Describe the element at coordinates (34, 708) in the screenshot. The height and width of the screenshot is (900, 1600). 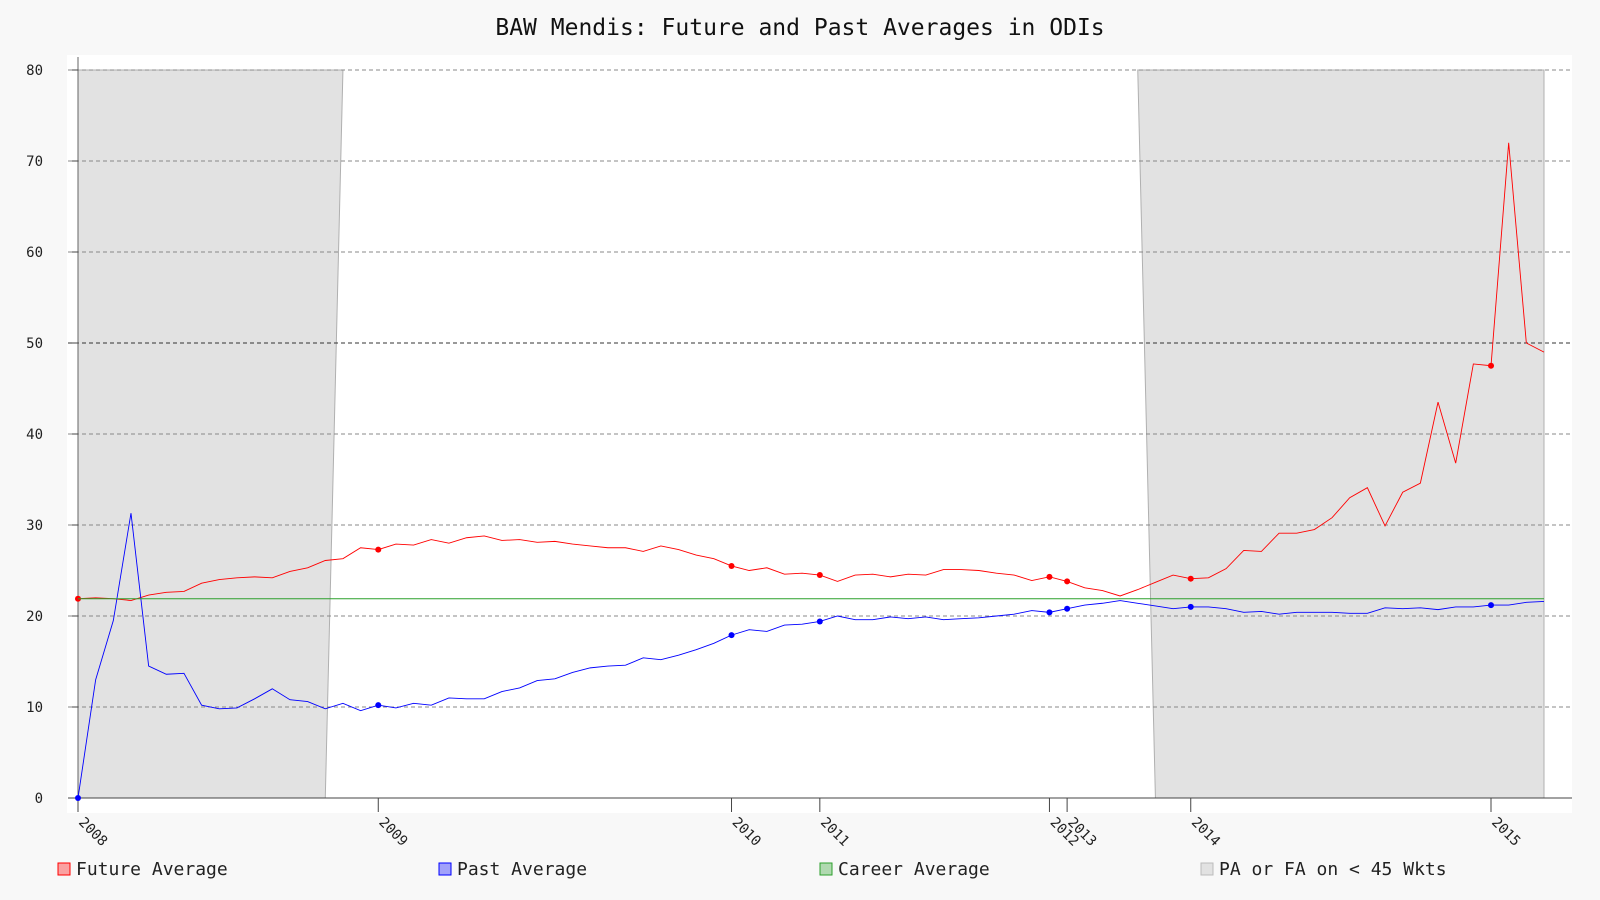
I see `y-tick-label: 10` at that location.